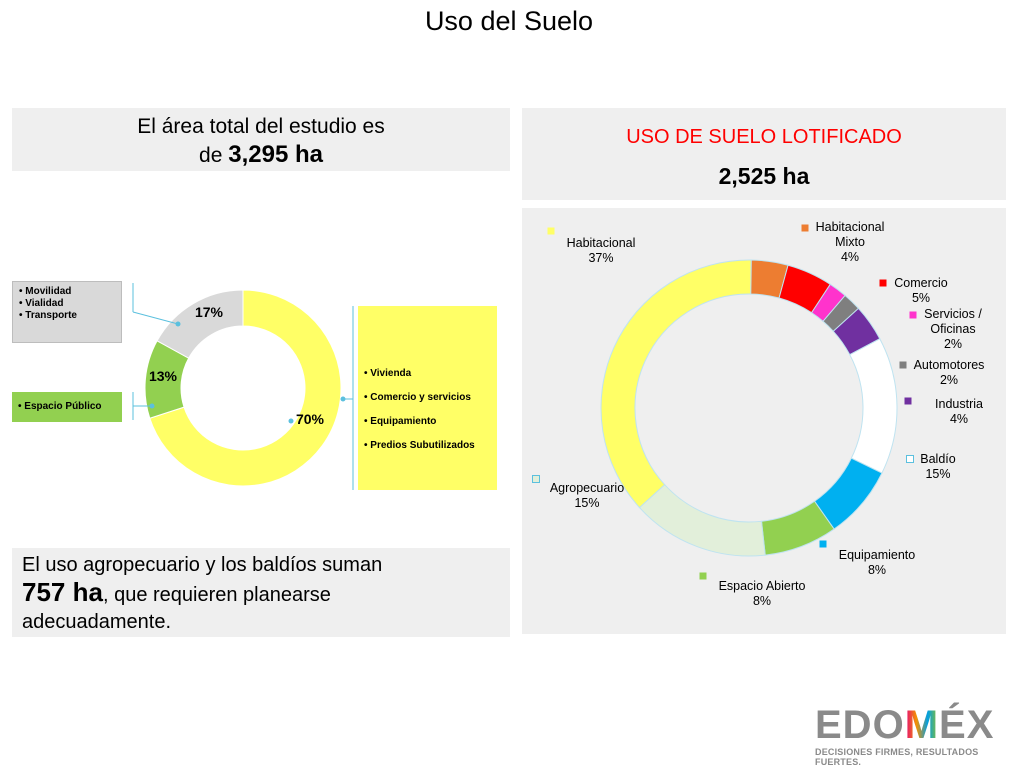  I want to click on right-donut-chart, so click(749, 408).